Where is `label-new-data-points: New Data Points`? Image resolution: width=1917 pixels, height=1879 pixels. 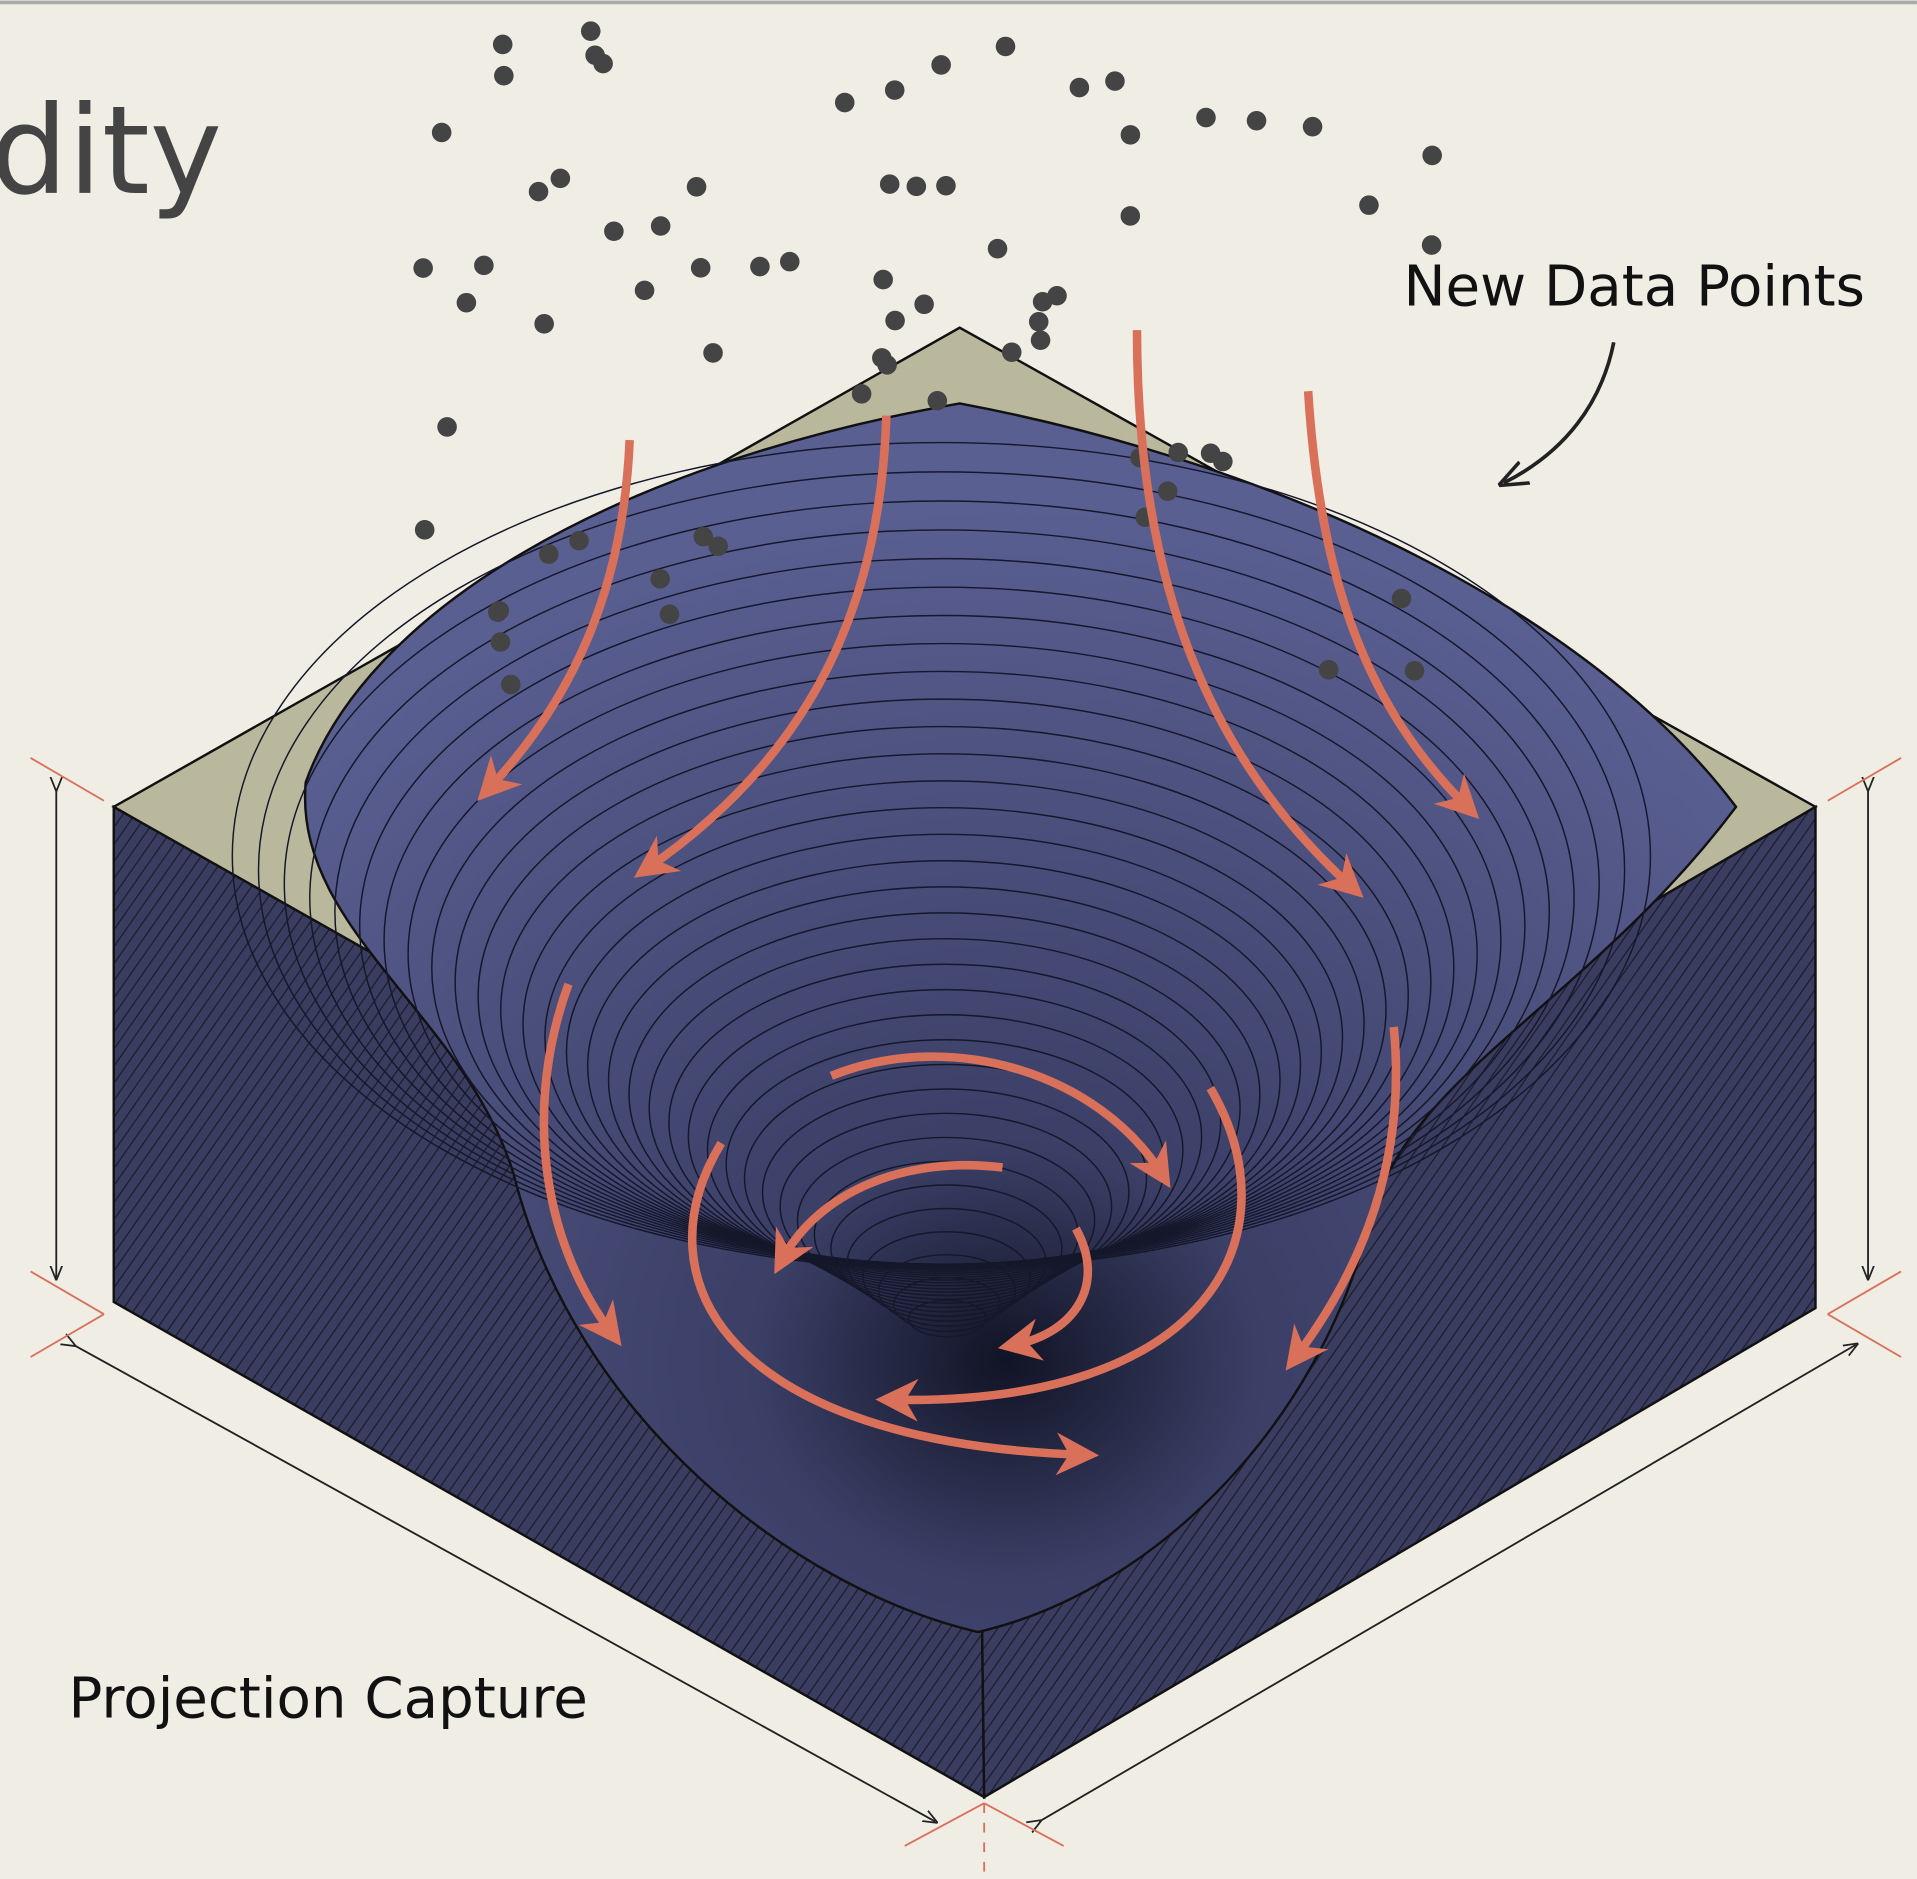
label-new-data-points: New Data Points is located at coordinates (1633, 287).